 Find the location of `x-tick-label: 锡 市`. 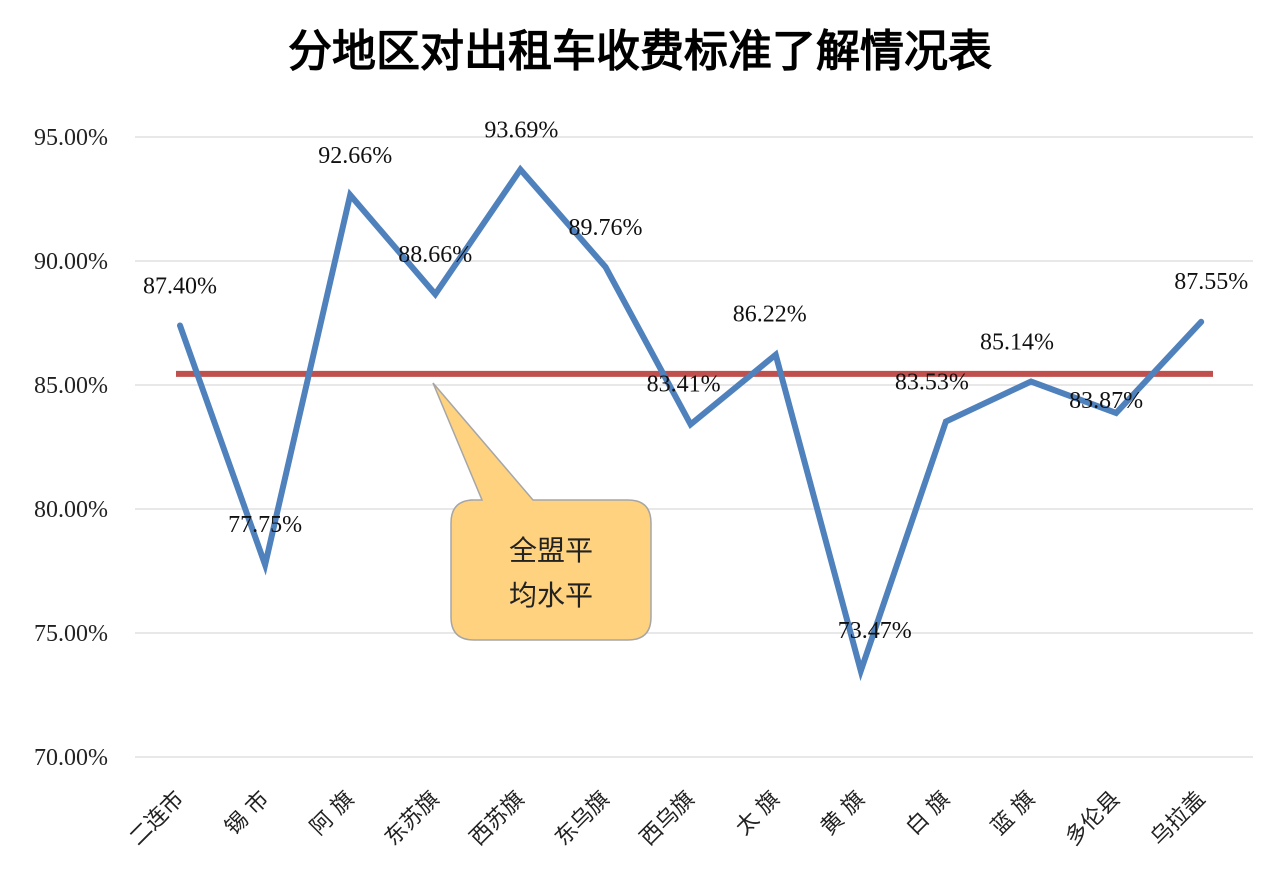

x-tick-label: 锡 市 is located at coordinates (248, 814).